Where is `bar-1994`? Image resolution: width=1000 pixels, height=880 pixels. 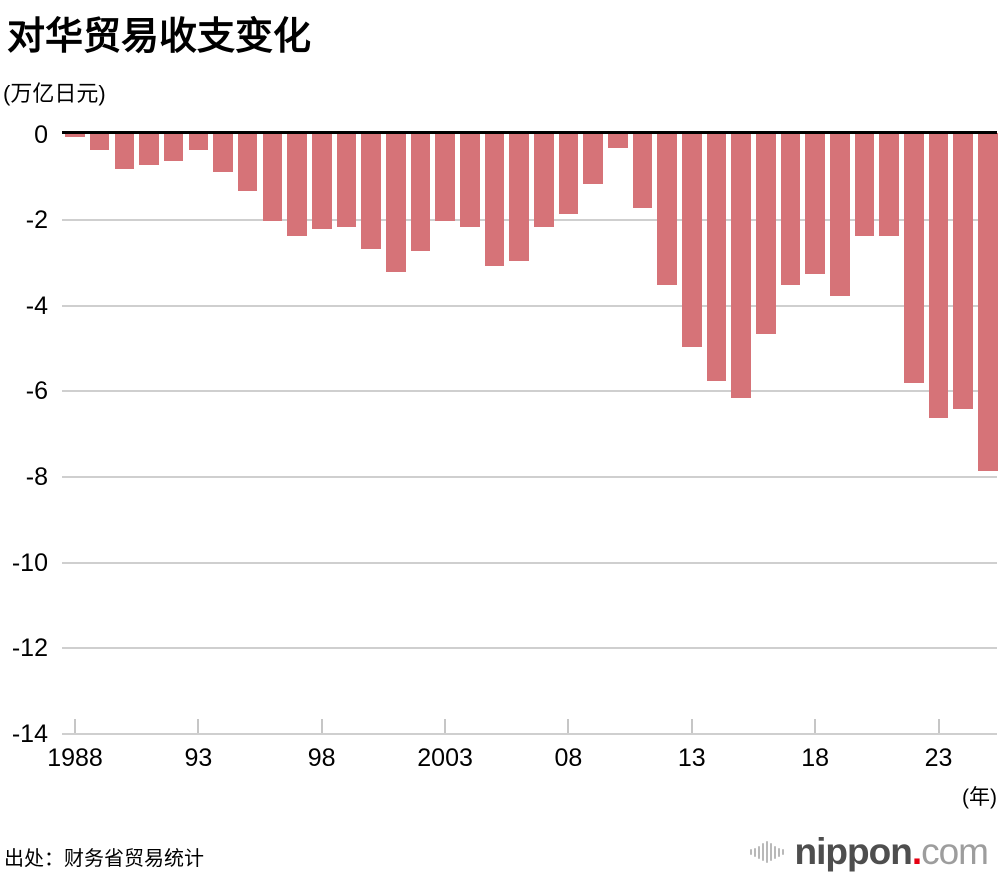
bar-1994 is located at coordinates (223, 152).